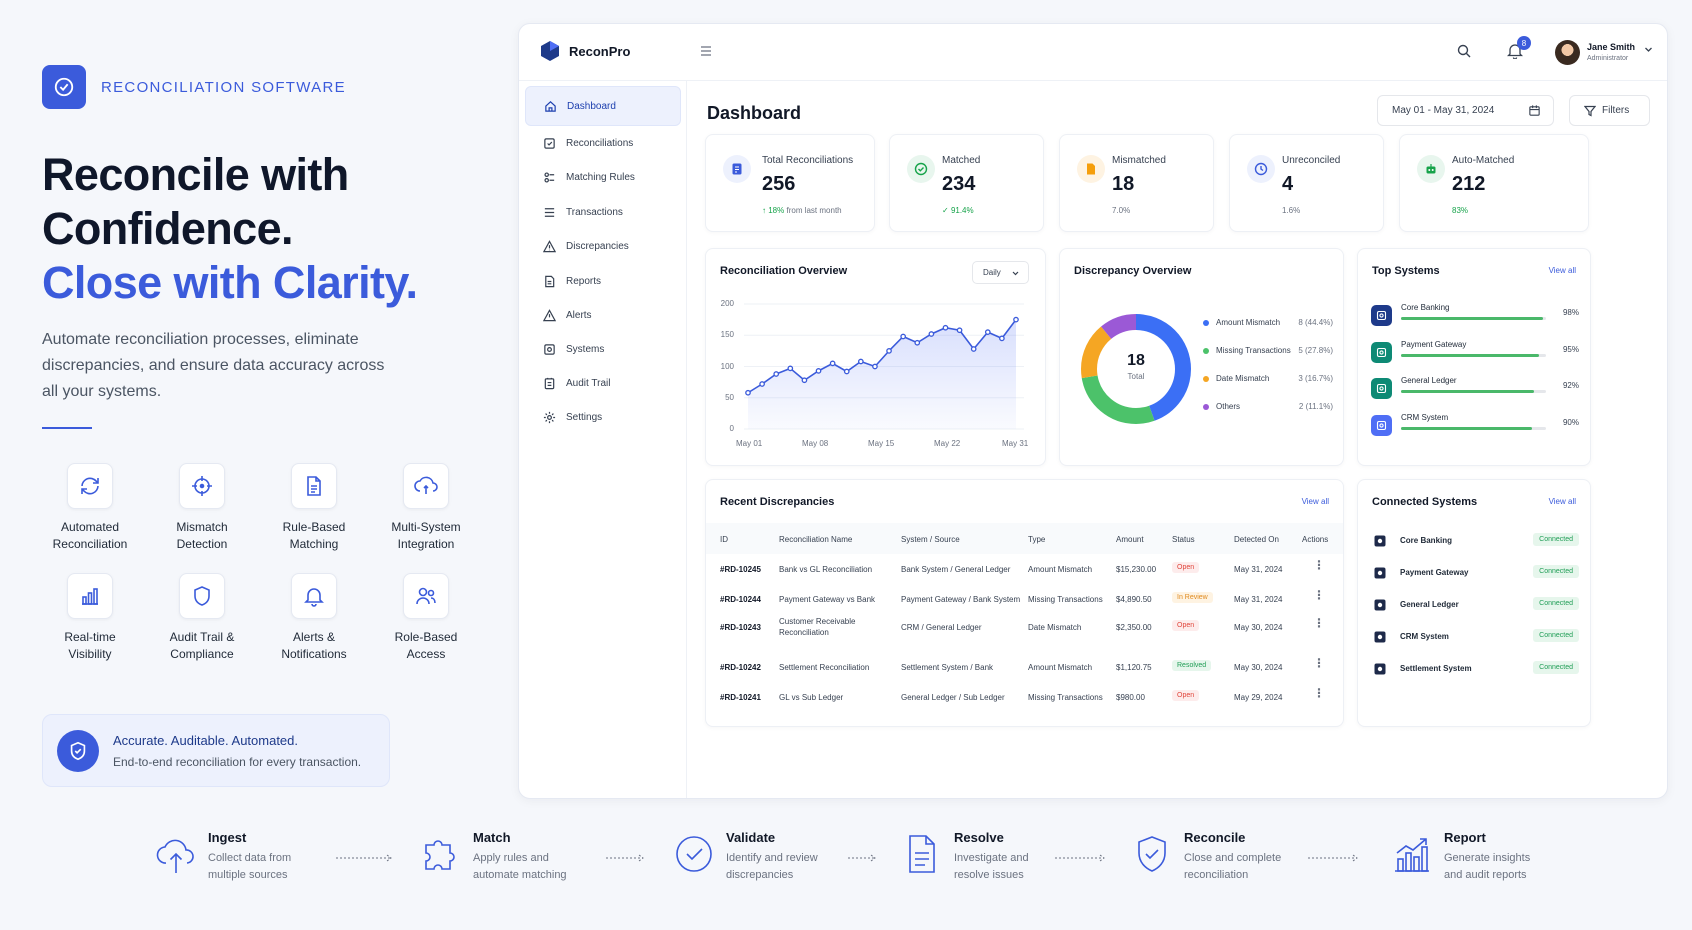  Describe the element at coordinates (1037, 539) in the screenshot. I see `column-header: Type` at that location.